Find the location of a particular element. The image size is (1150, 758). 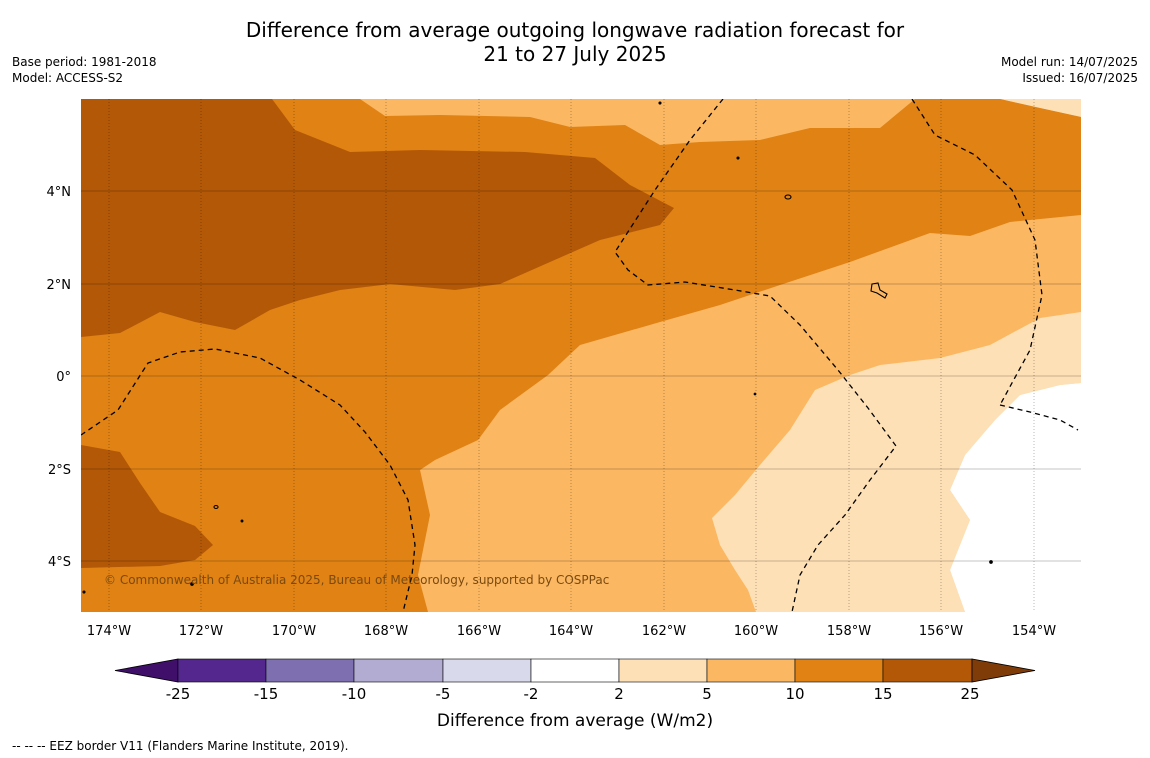

issued-date: Issued: 16/07/2025 is located at coordinates (1080, 78).